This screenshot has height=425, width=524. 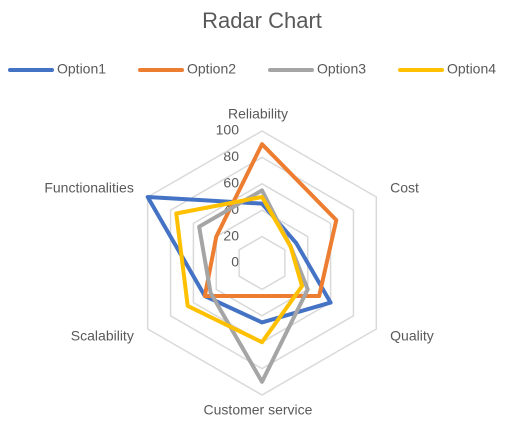 What do you see at coordinates (412, 336) in the screenshot?
I see `category-label: Quality` at bounding box center [412, 336].